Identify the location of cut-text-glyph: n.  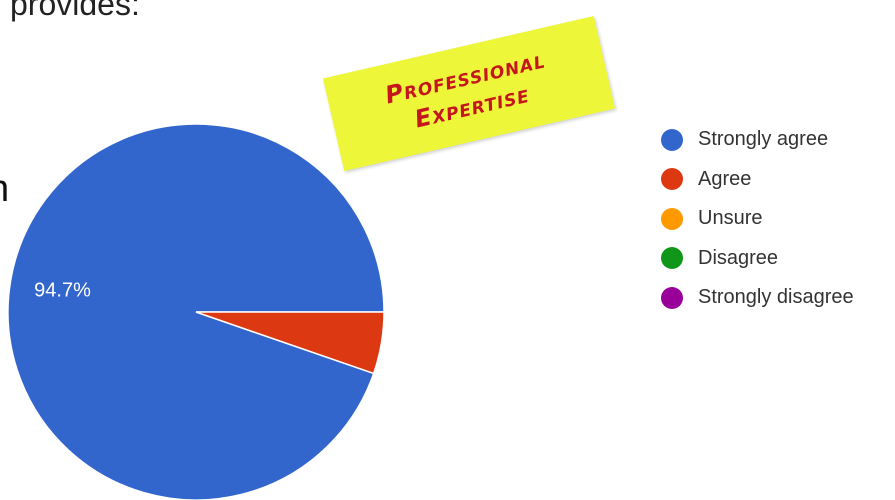
(7, 189).